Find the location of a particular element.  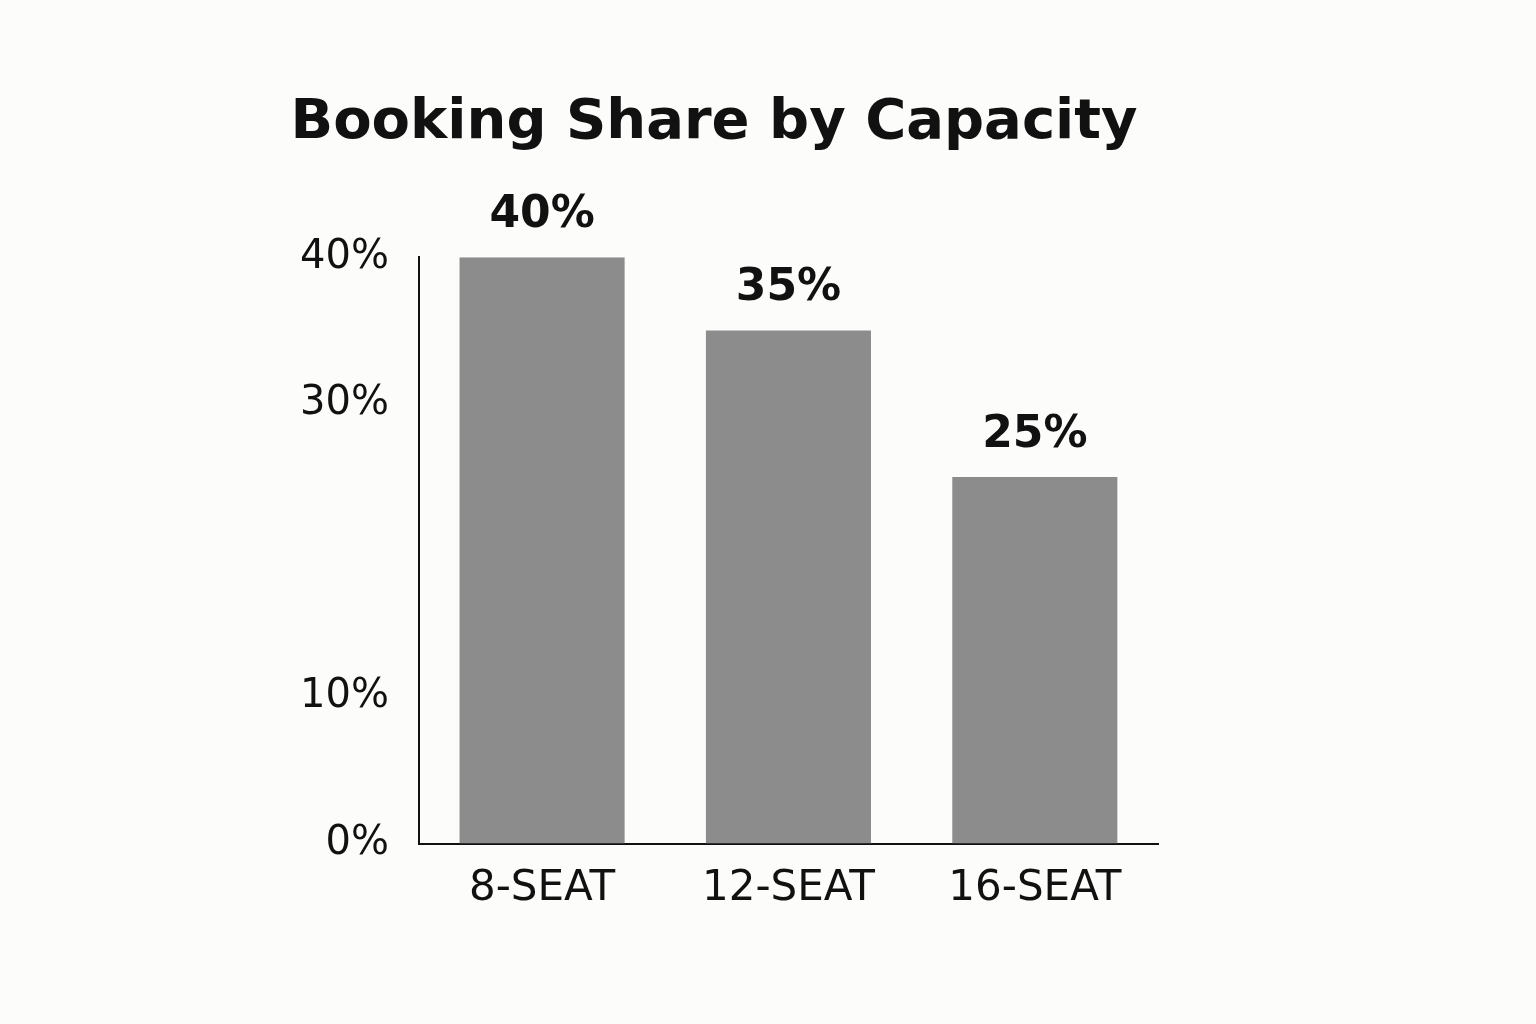

data-label: 40% is located at coordinates (542, 211).